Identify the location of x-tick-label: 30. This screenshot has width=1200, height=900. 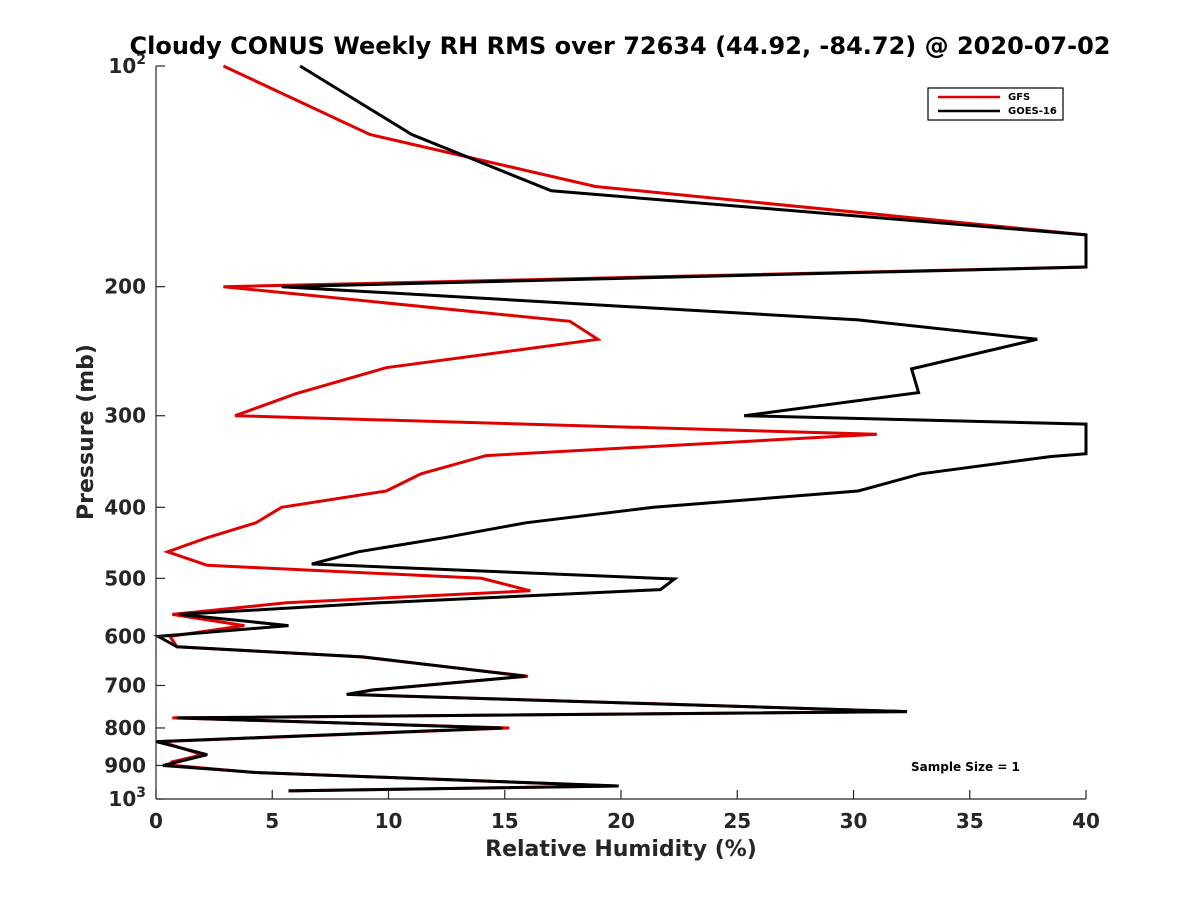
(854, 821).